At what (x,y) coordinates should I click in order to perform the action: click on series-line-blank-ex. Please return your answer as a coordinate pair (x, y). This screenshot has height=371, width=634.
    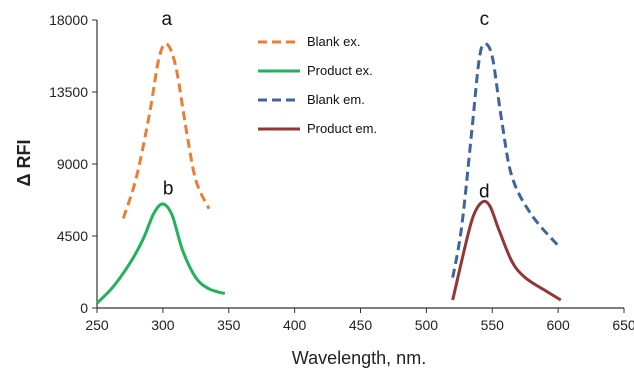
    Looking at the image, I should click on (166, 130).